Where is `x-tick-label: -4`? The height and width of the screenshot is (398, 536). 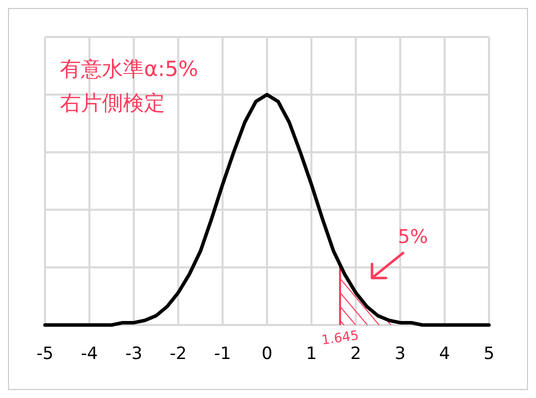 x-tick-label: -4 is located at coordinates (89, 354).